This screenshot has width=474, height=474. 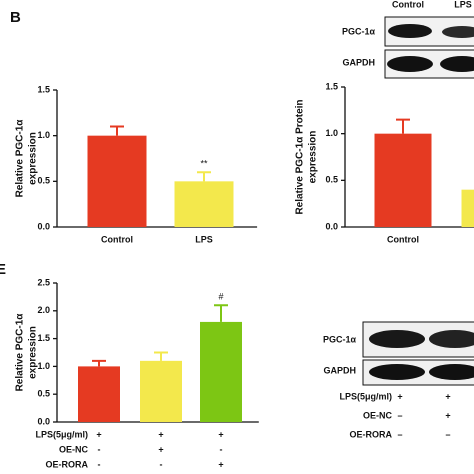 I want to click on lane-label: Control, so click(x=408, y=4).